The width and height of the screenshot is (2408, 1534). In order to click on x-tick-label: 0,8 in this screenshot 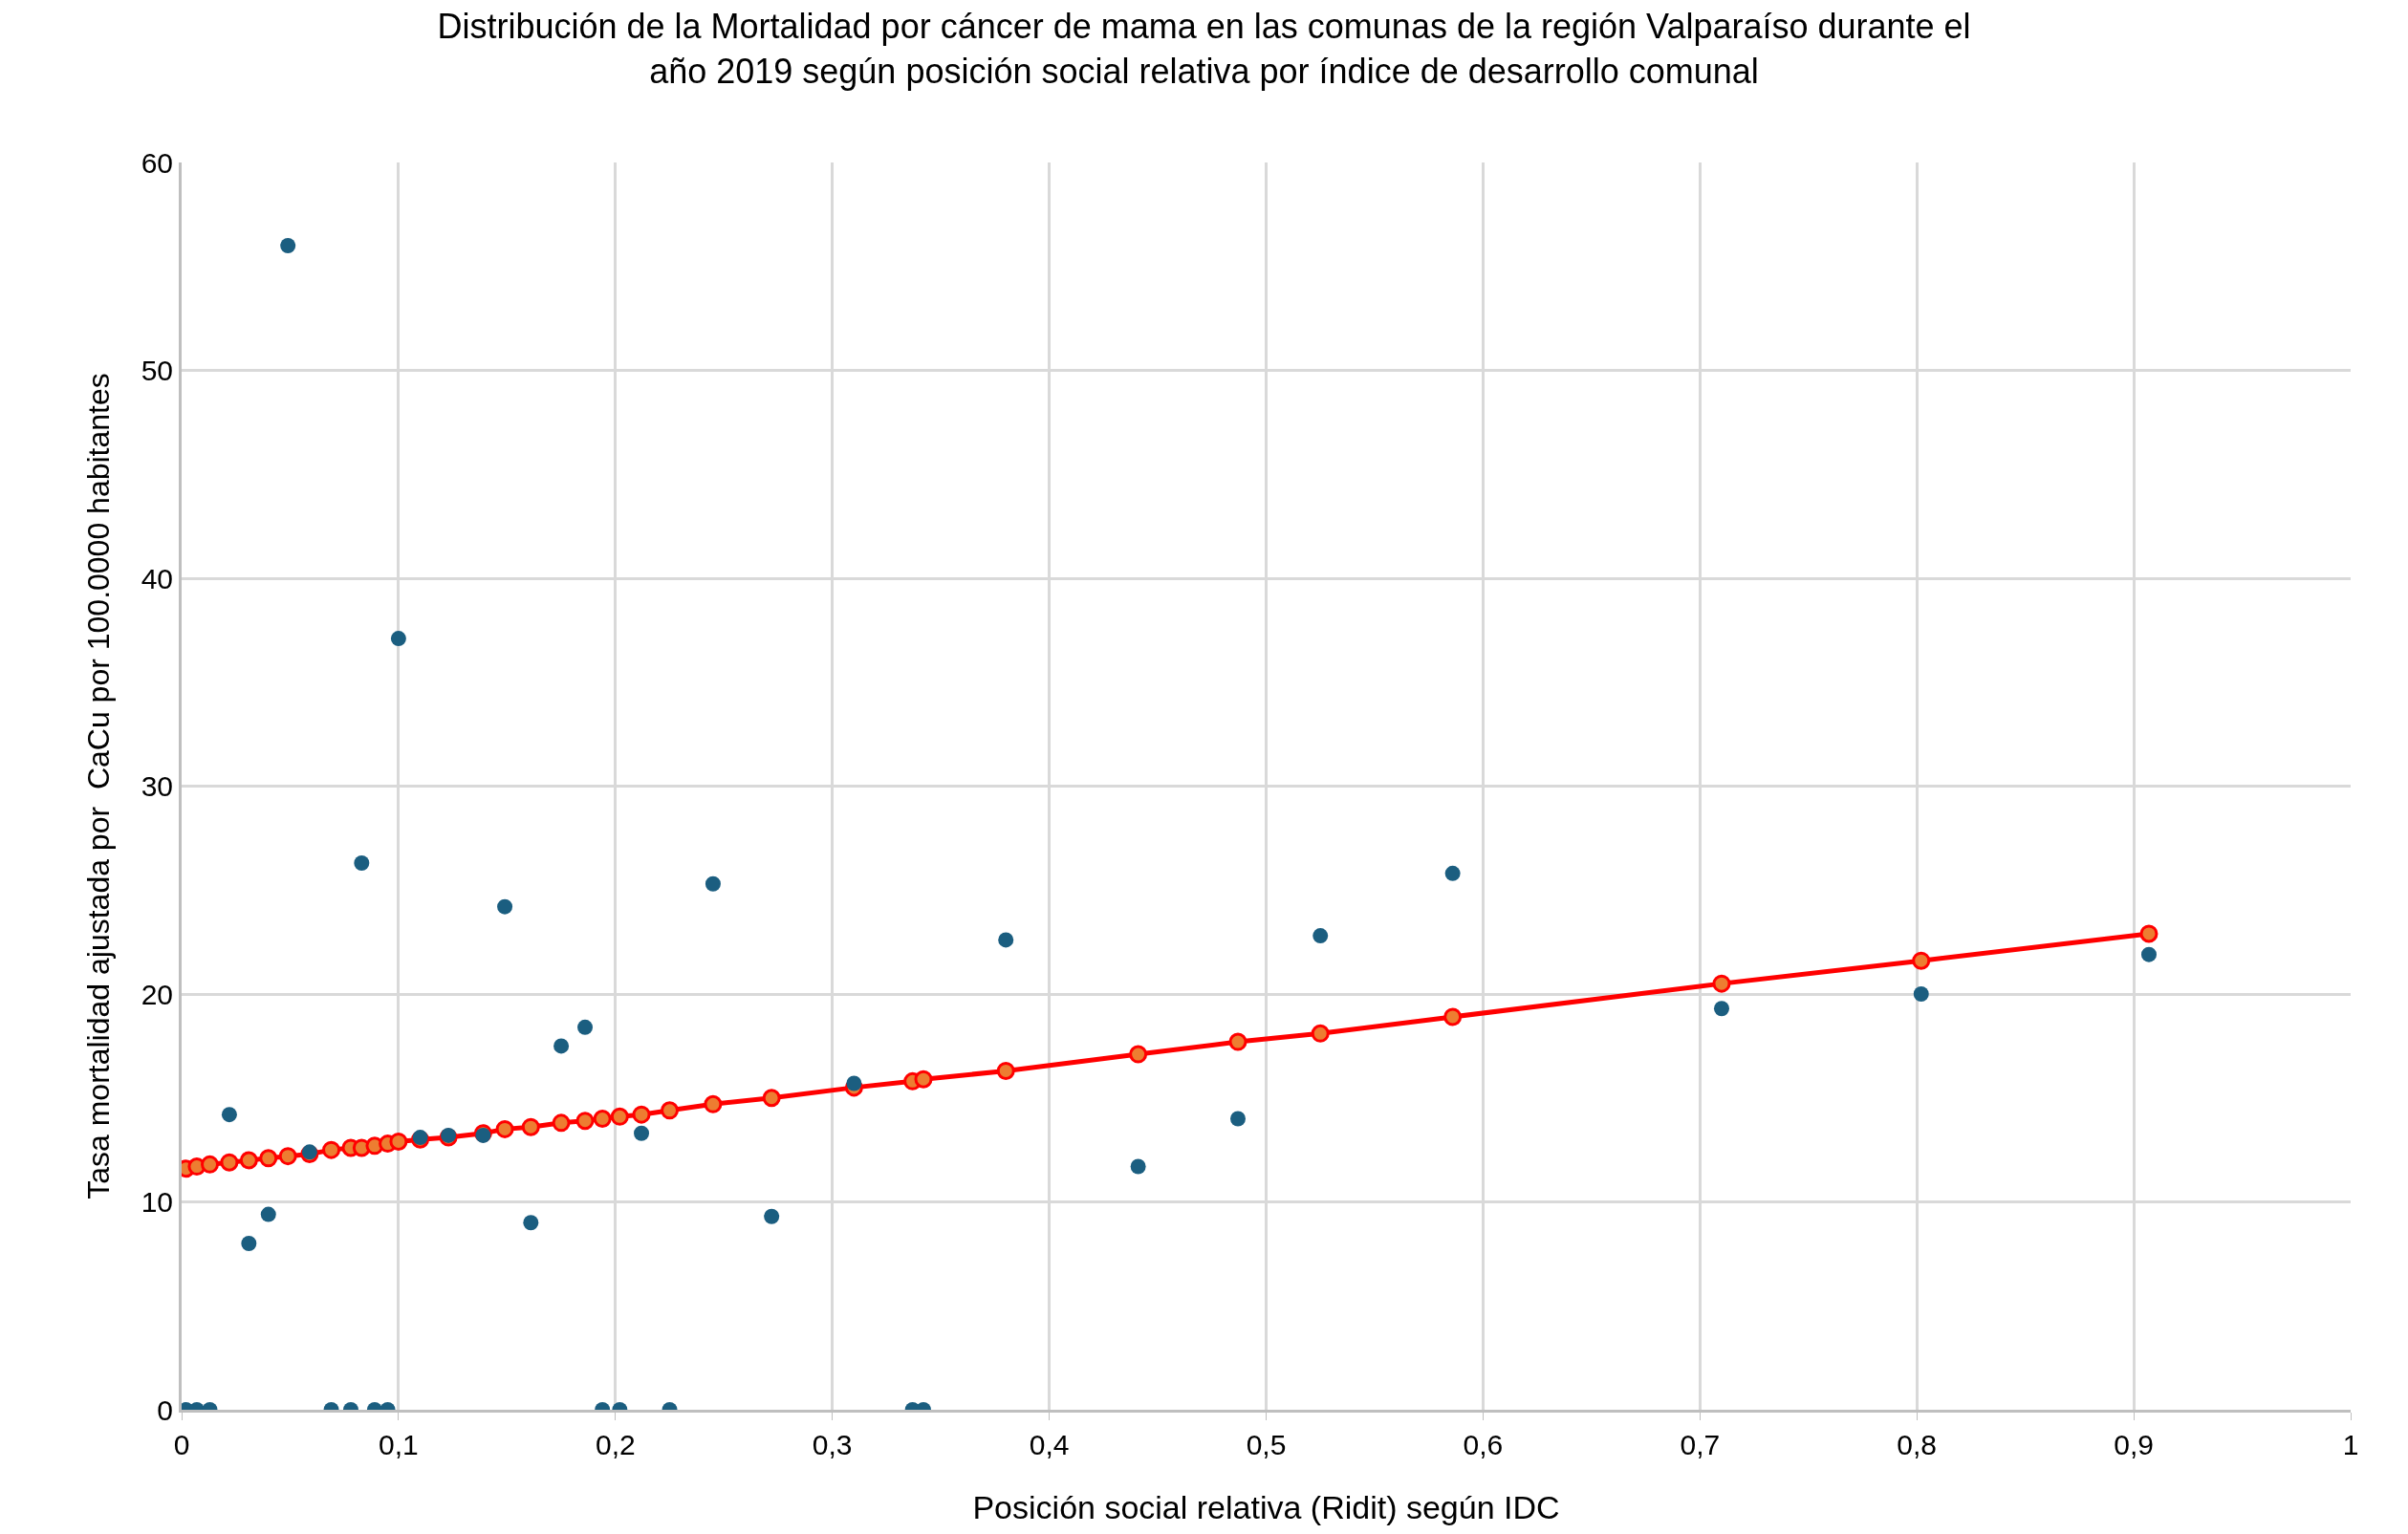, I will do `click(1917, 1444)`.